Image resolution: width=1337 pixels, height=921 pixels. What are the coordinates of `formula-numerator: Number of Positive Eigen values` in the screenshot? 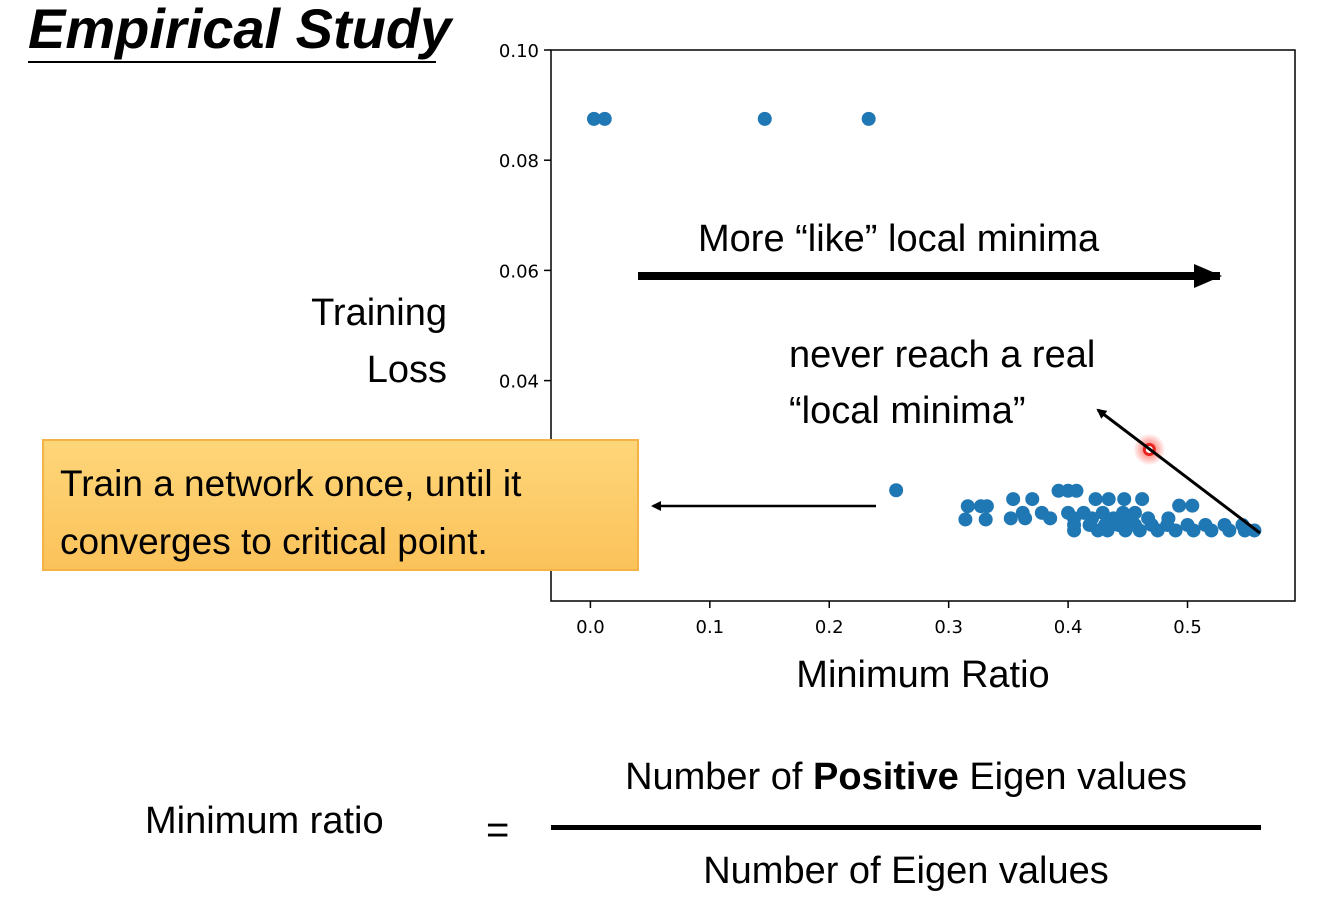 It's located at (906, 777).